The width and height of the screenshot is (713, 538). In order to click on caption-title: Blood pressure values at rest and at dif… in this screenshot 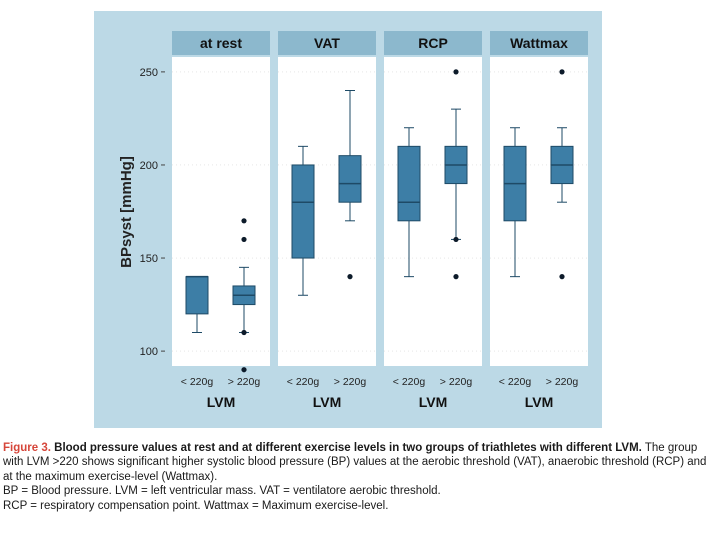, I will do `click(348, 448)`.